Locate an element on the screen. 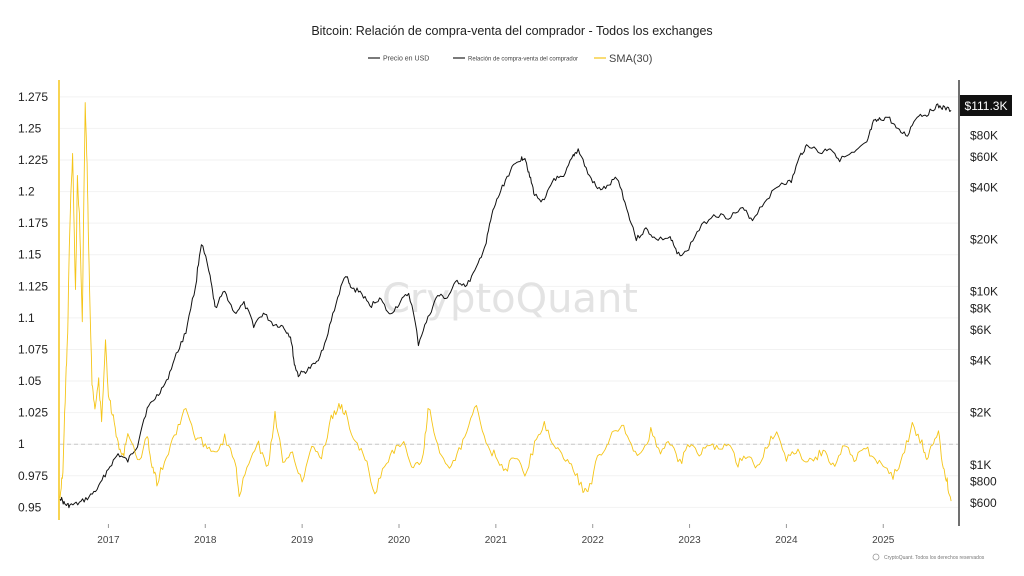 The width and height of the screenshot is (1024, 576). right-tick-label: $4K is located at coordinates (980, 361).